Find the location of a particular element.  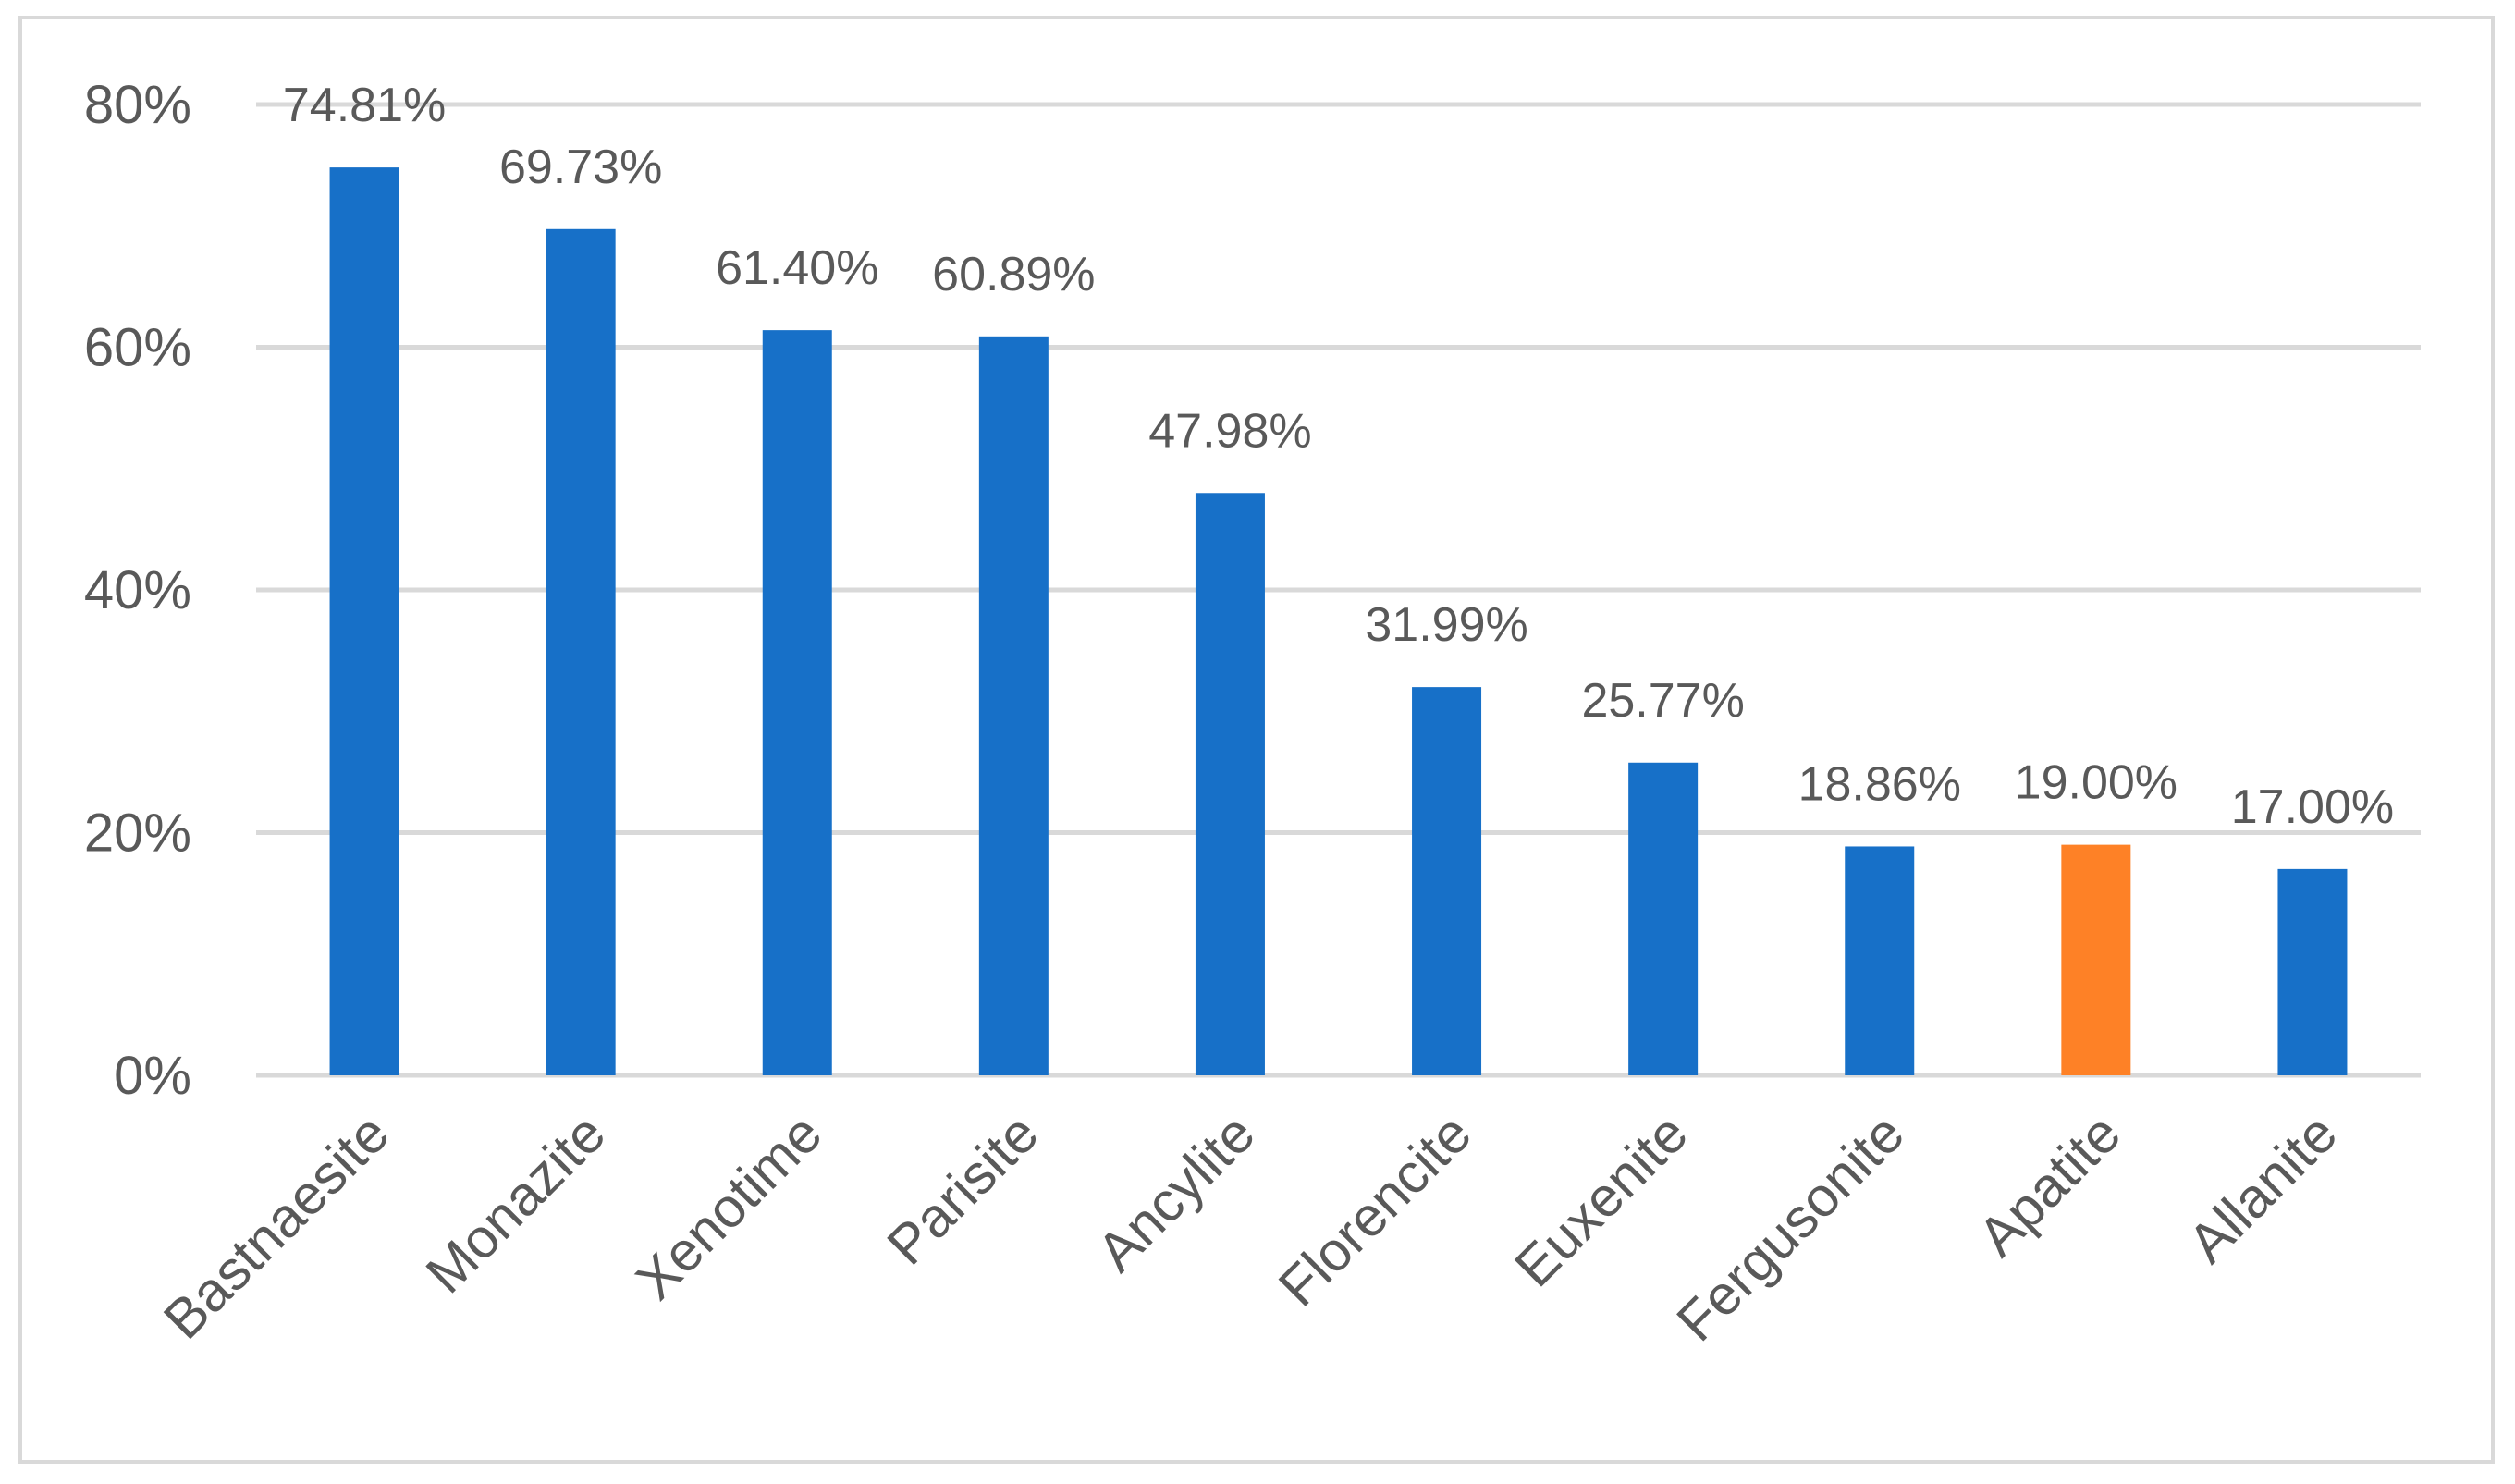

bar-ancylite is located at coordinates (1230, 784).